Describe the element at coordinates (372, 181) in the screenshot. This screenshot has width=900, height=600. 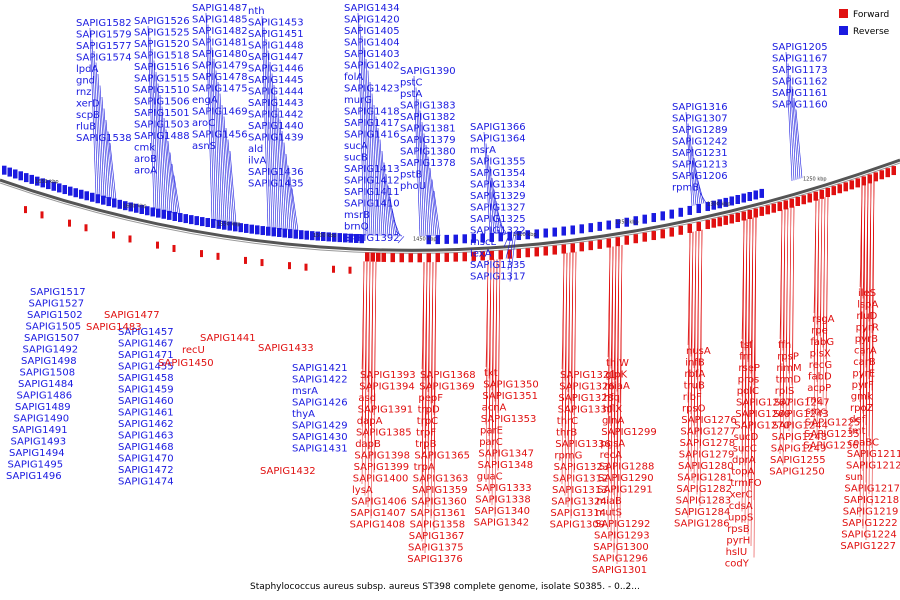
I see `top-gene-label: SAPIG1412` at that location.